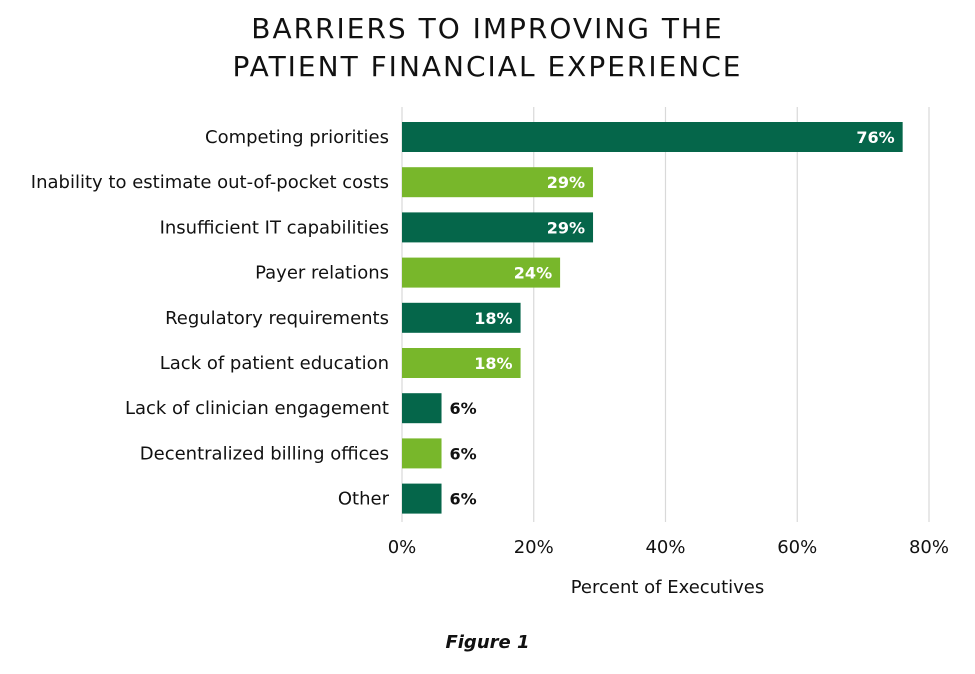  I want to click on x-tick-label-1: 20%, so click(534, 547).